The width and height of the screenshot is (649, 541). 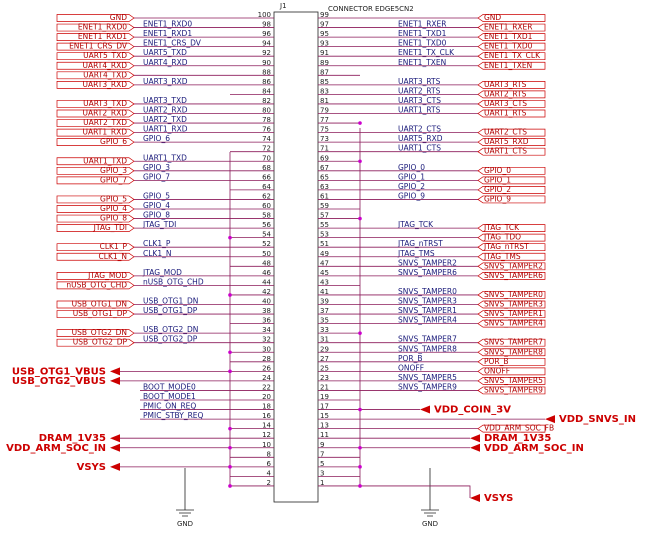 I want to click on port-label: UART4_TXD, so click(x=105, y=74).